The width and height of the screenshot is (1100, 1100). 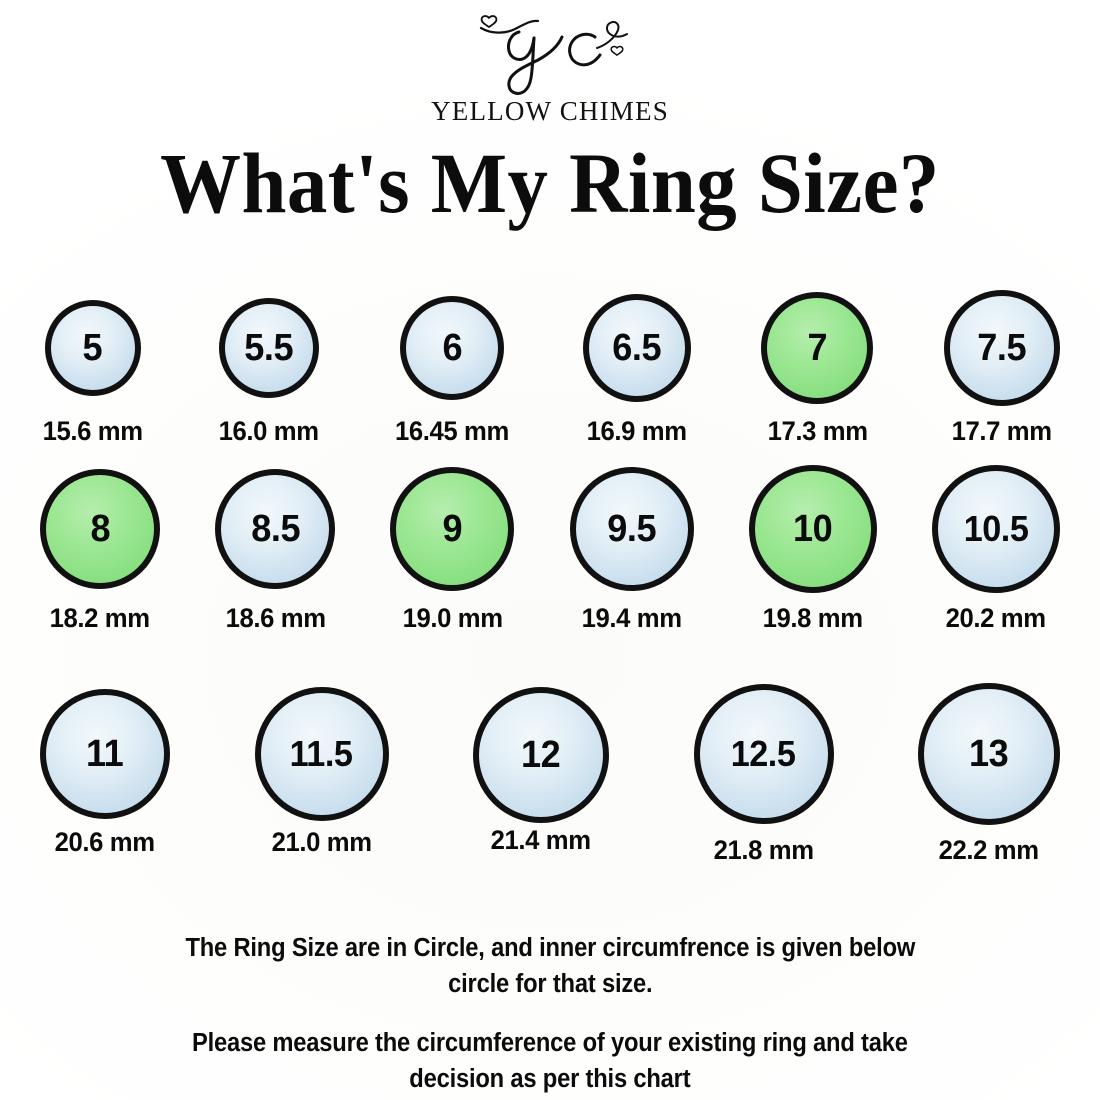 I want to click on ring-circle-wrap: 5.5, so click(x=268, y=348).